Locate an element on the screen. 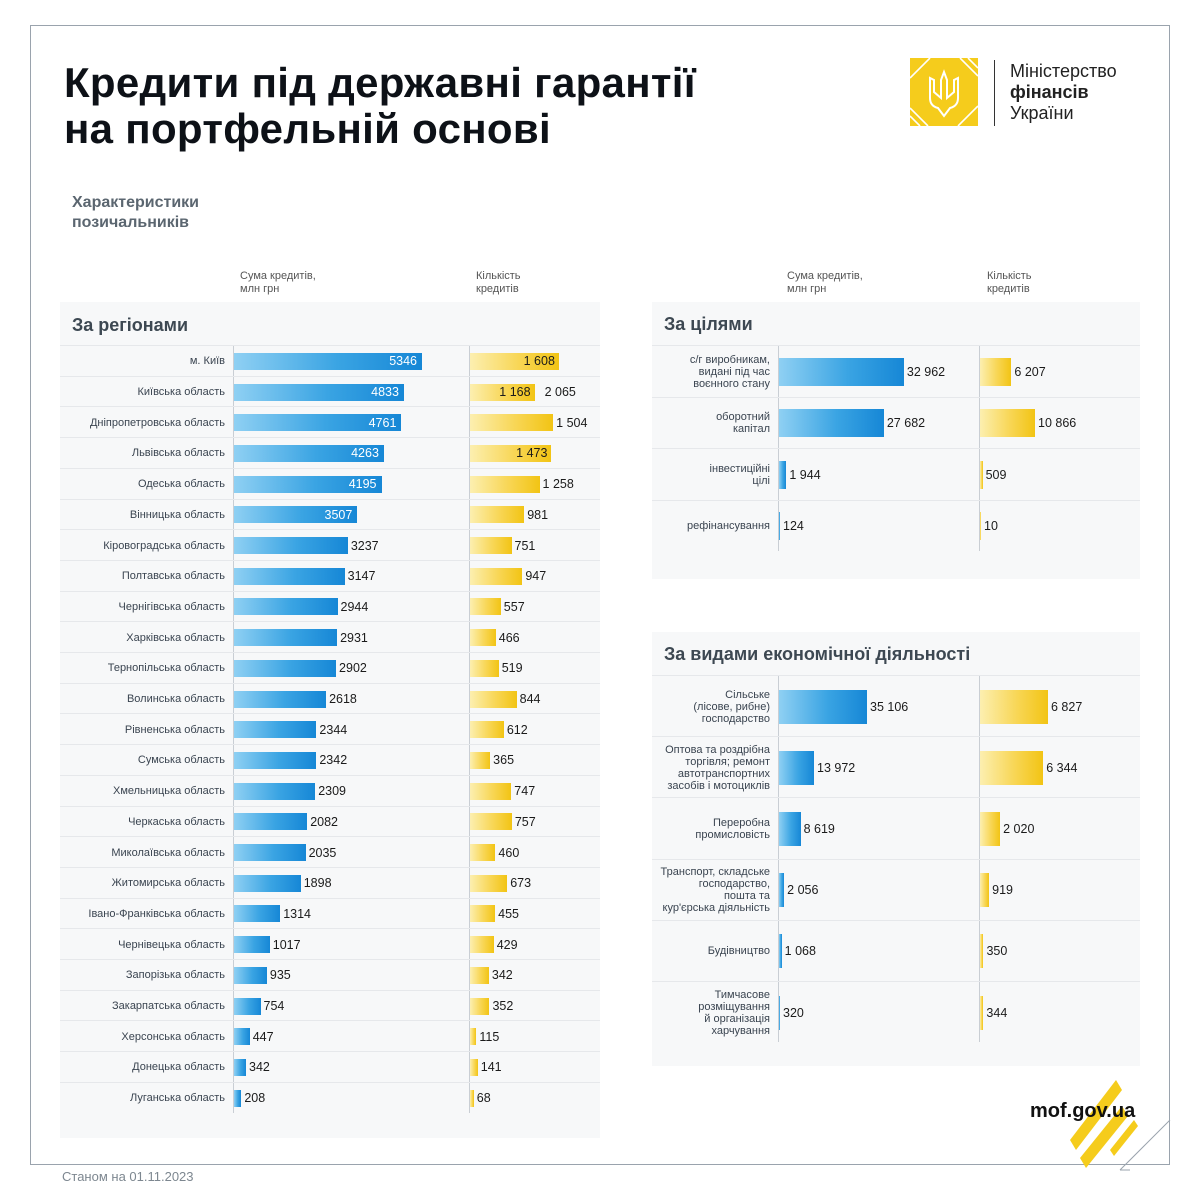 The height and width of the screenshot is (1200, 1200). chart-row: оборотний капітал 27 682 10 866 is located at coordinates (896, 423).